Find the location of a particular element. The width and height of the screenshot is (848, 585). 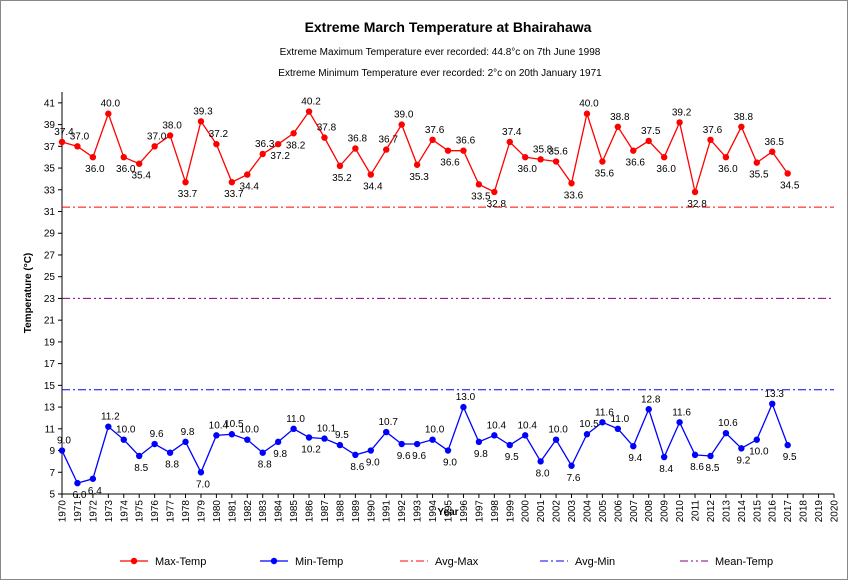

data-label: 36.6 is located at coordinates (450, 163).